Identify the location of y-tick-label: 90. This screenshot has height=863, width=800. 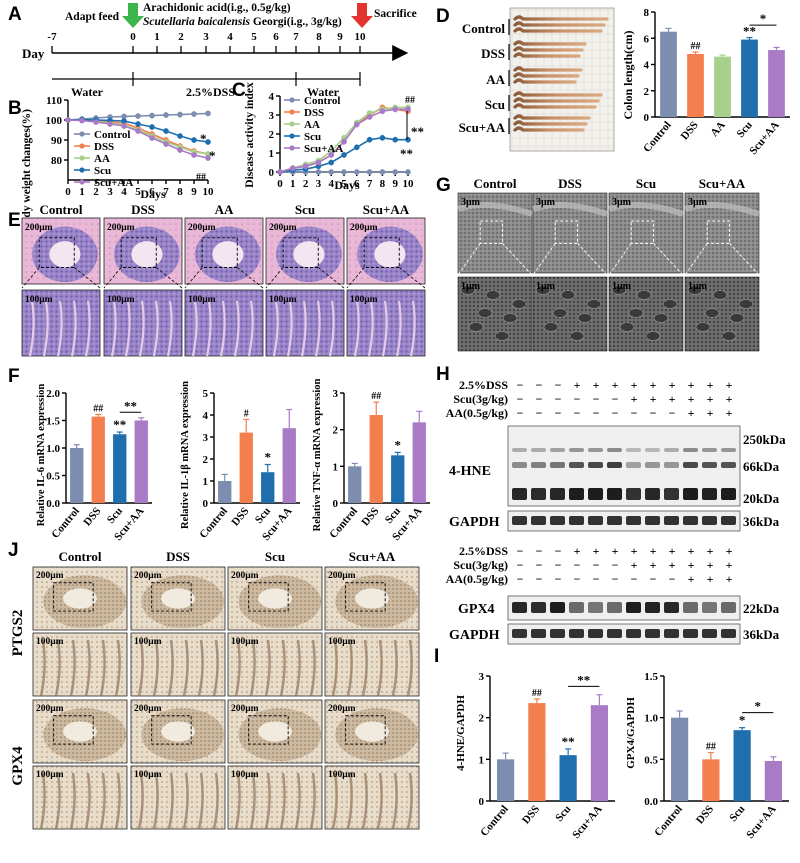
(57, 141).